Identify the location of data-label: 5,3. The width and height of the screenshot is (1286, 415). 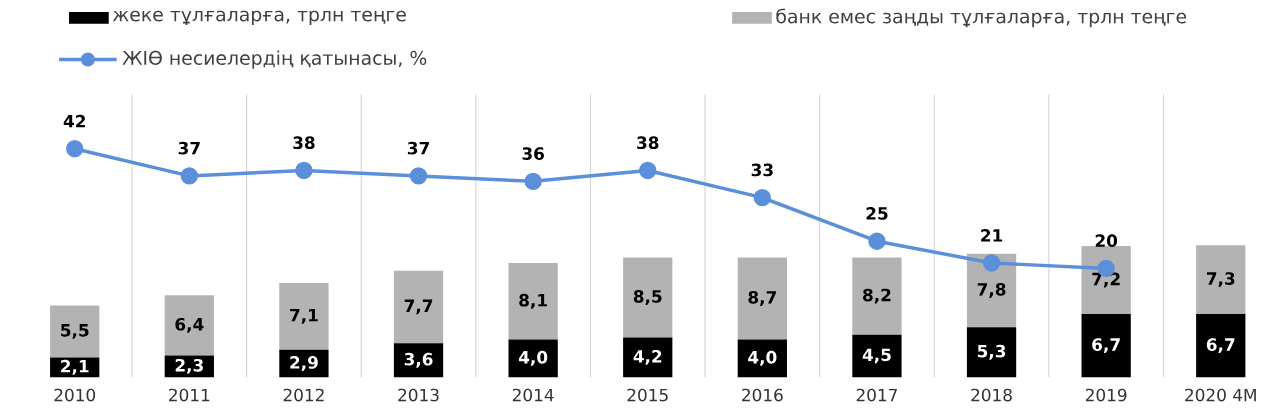
(991, 352).